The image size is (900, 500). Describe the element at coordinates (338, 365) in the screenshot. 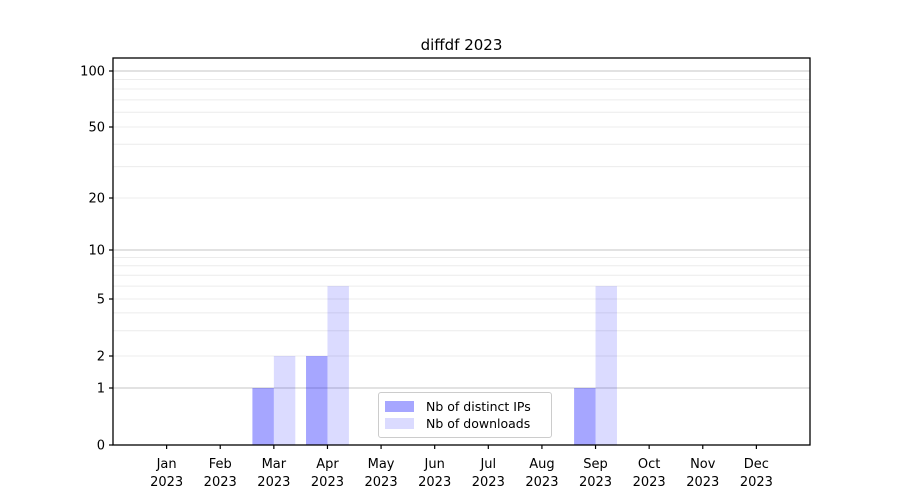

I see `bar-downloads-apr` at that location.